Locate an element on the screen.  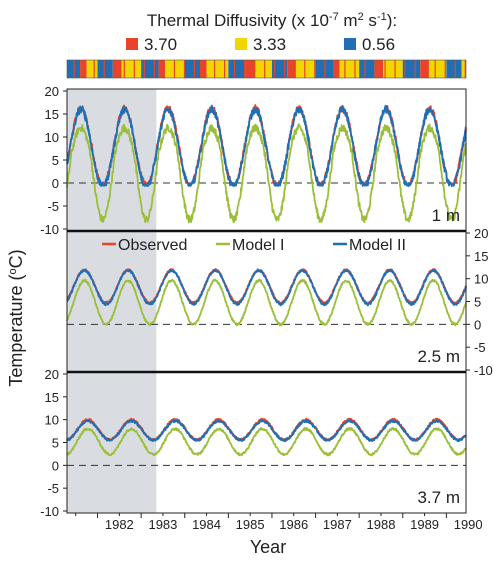
x-axis-label: Year is located at coordinates (268, 547).